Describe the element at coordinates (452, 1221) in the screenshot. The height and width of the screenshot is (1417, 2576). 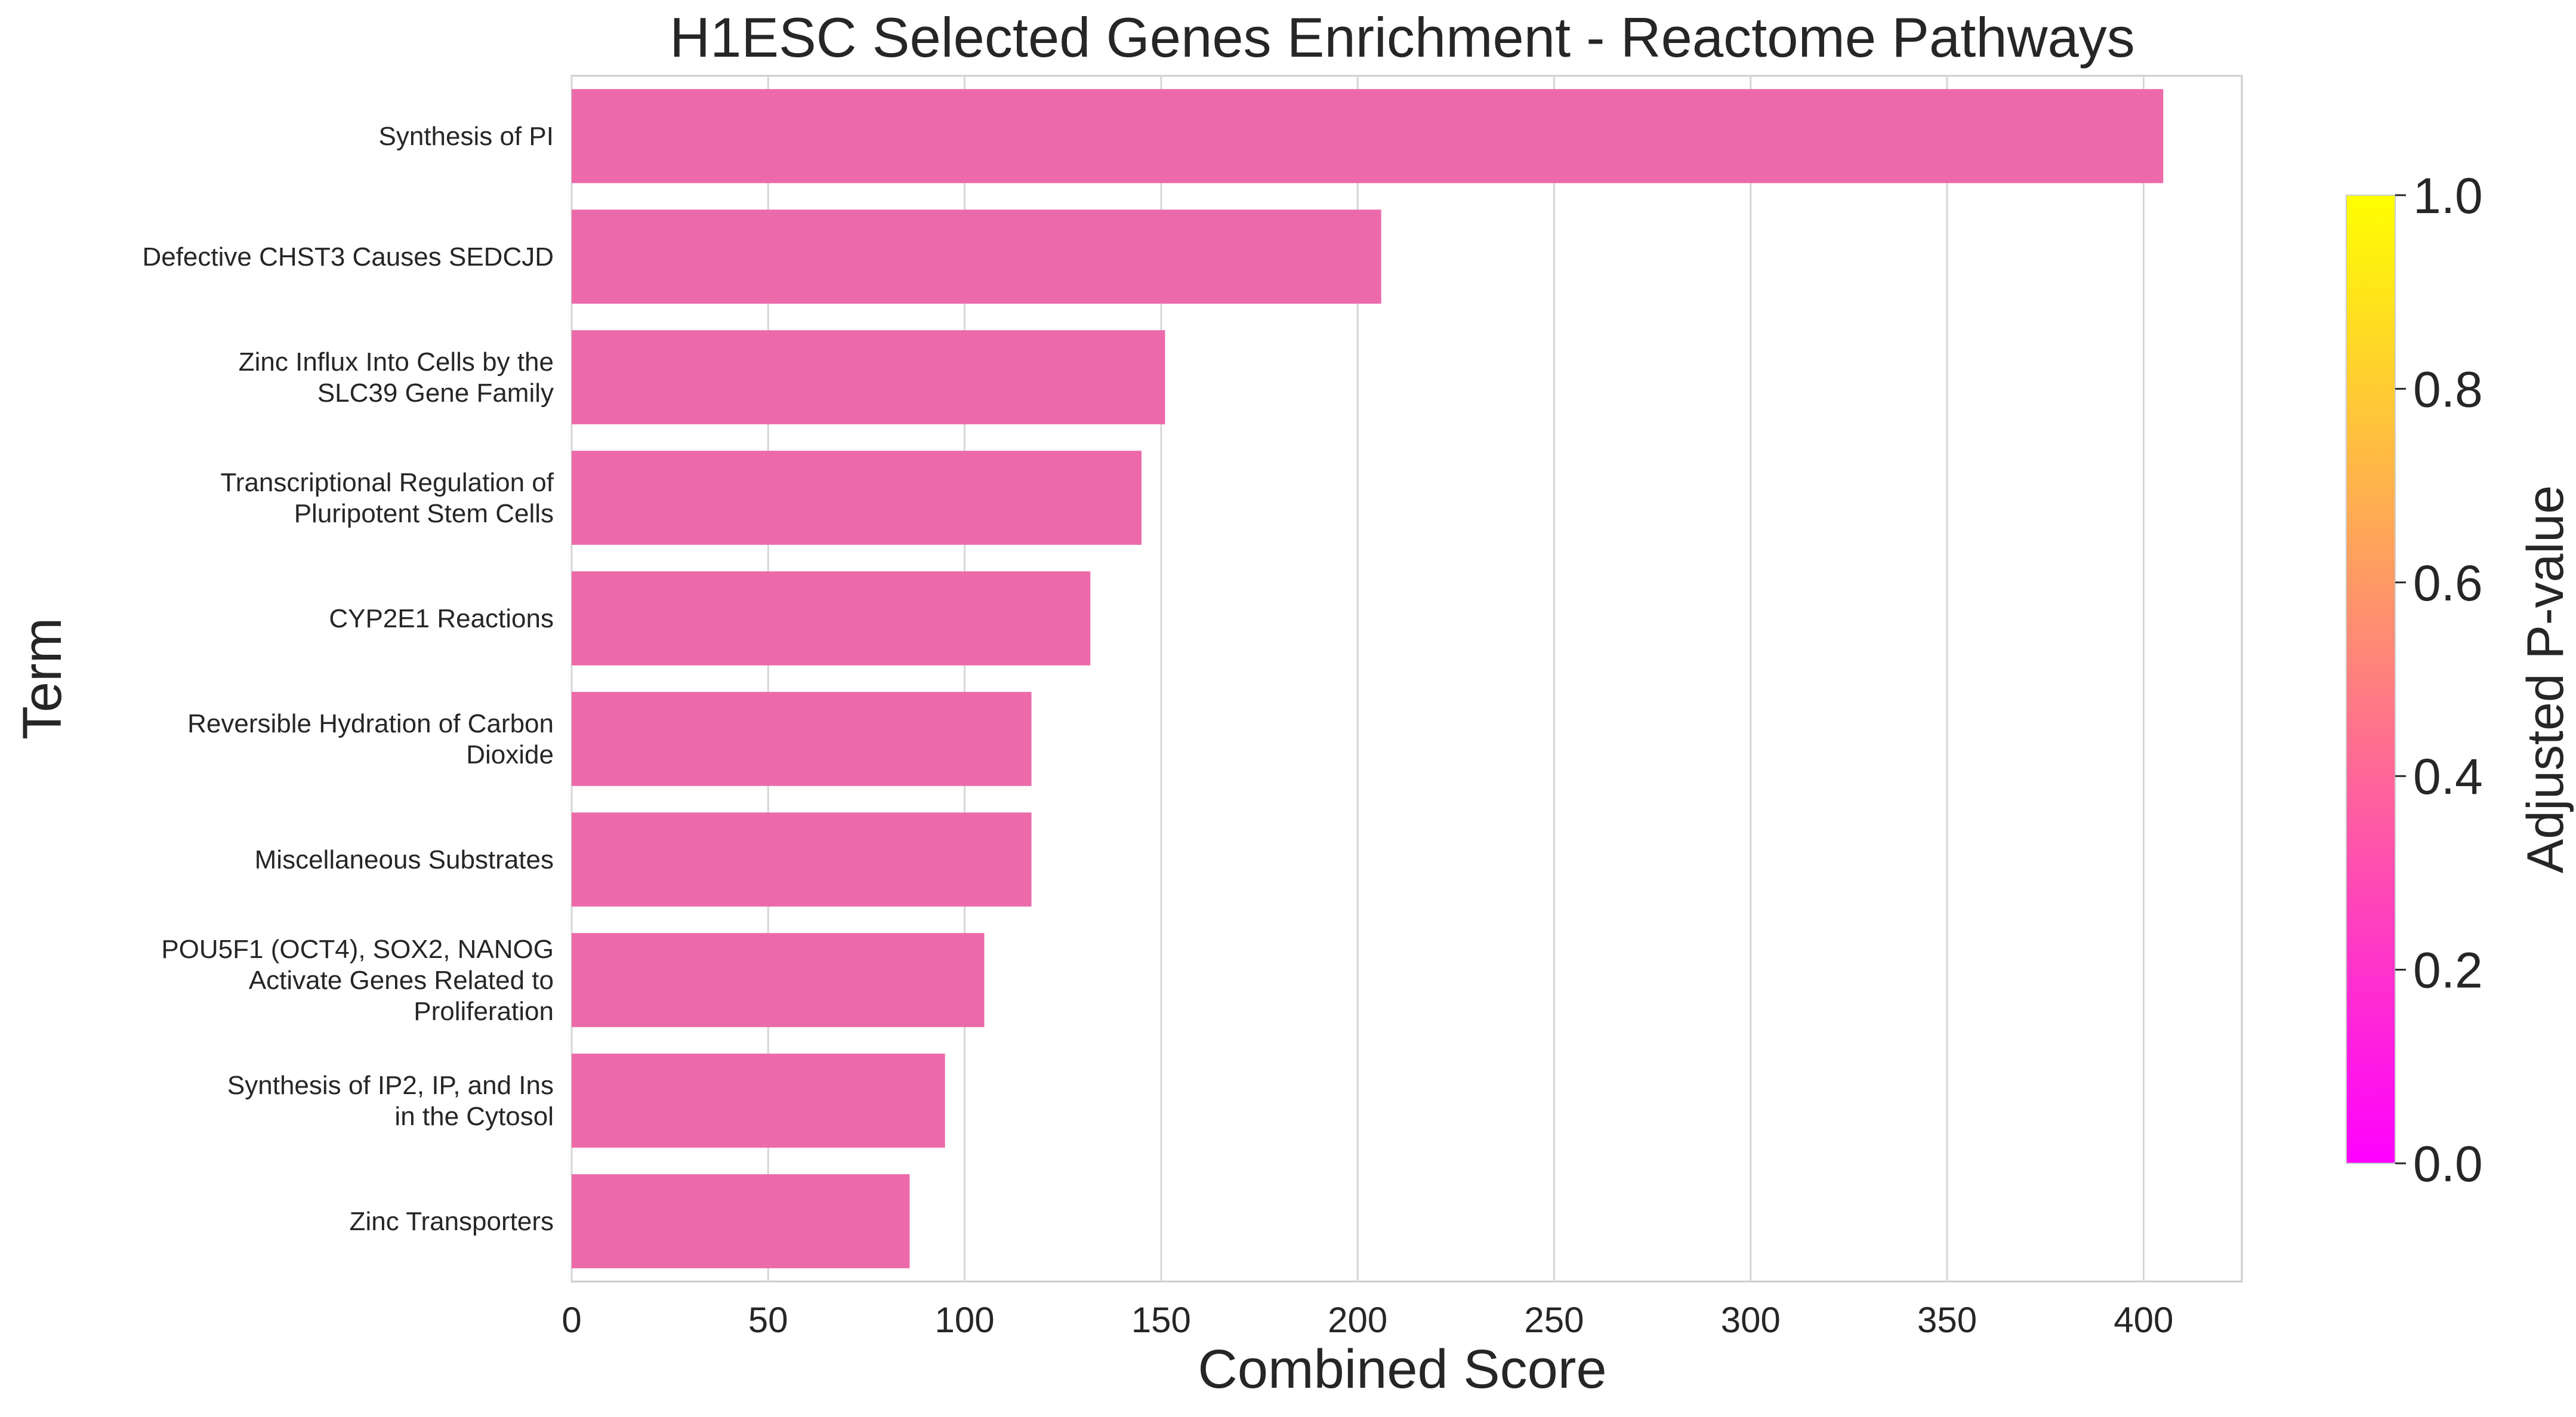
I see `y-tick-label: Zinc Transporters` at that location.